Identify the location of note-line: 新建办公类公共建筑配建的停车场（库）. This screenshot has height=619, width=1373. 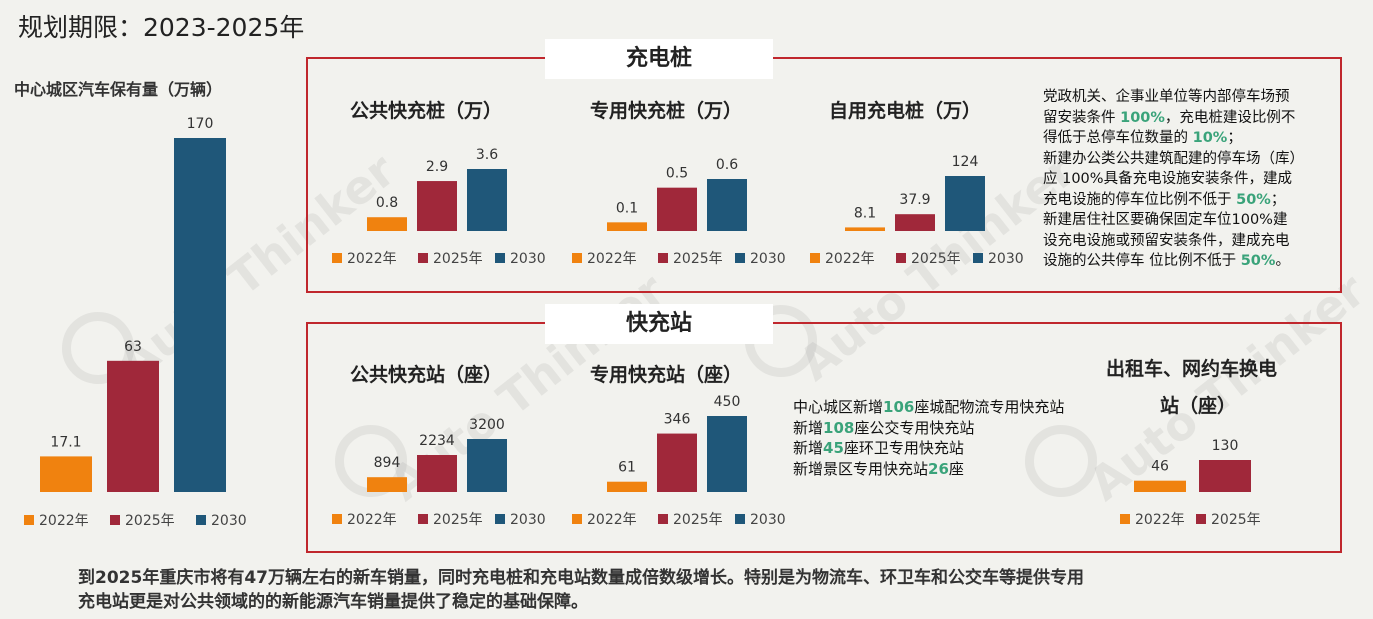
(1189, 159).